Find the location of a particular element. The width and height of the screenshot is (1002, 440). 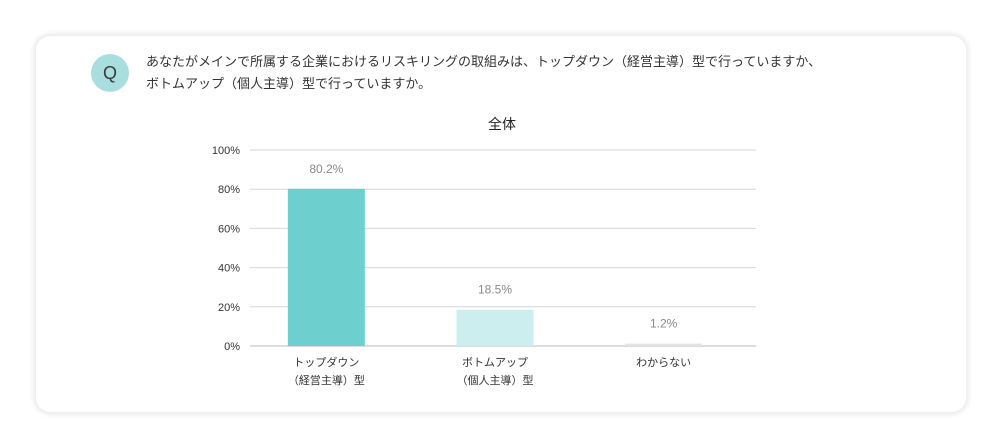

category-label: わからない is located at coordinates (663, 362).